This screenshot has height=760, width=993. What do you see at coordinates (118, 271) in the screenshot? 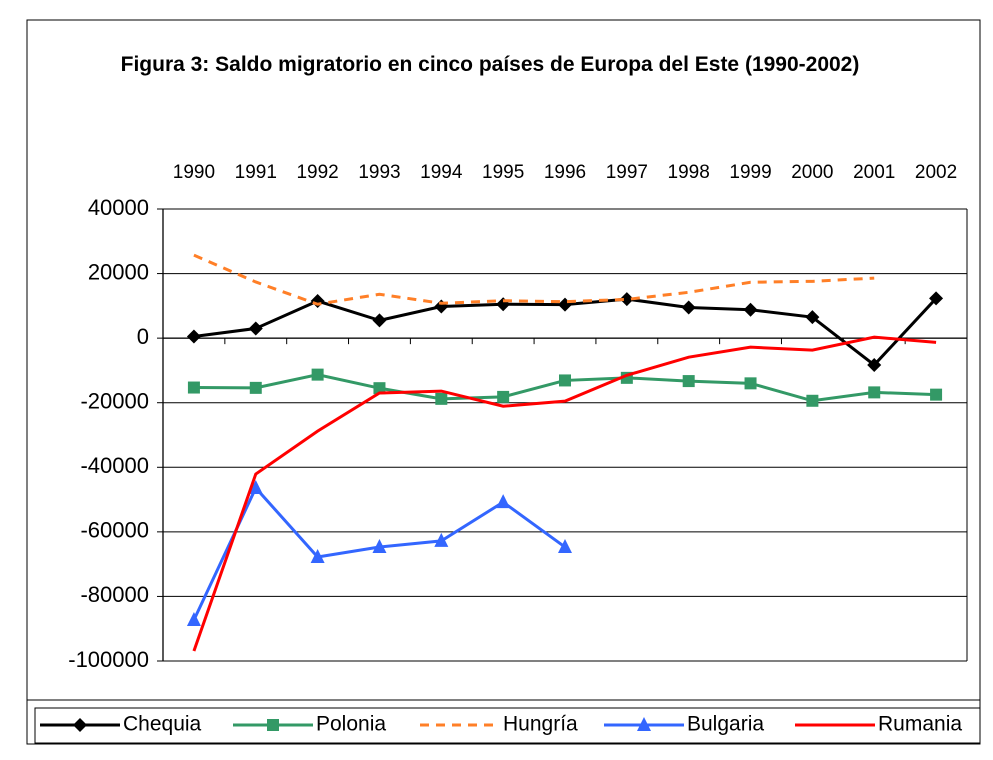
I see `y-tick-label: 20000` at bounding box center [118, 271].